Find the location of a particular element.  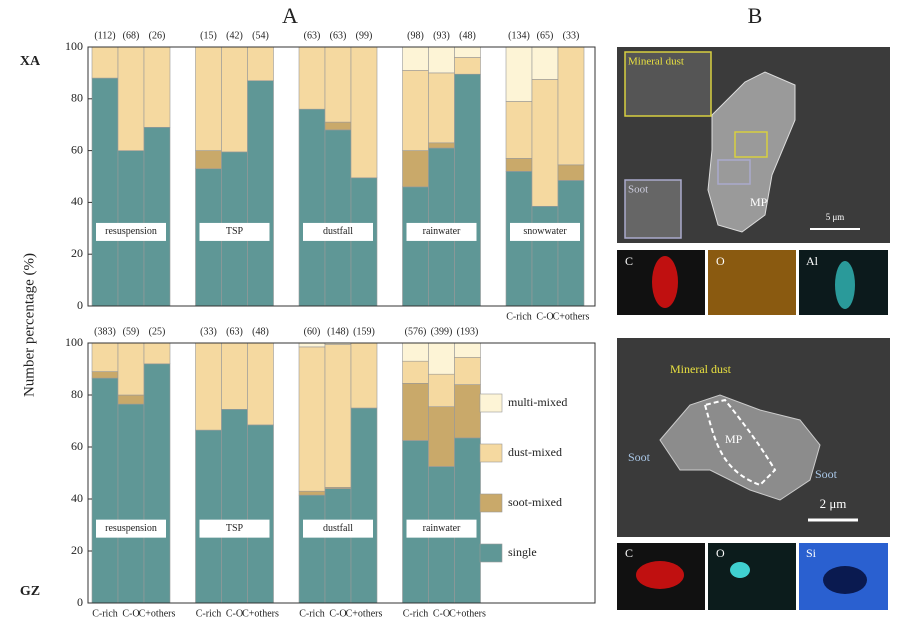

y-tick-label: 0 is located at coordinates (80, 602).